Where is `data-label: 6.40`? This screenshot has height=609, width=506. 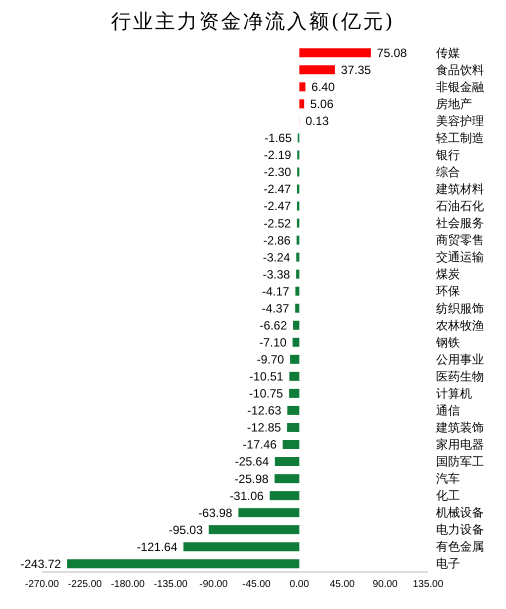
data-label: 6.40 is located at coordinates (323, 87).